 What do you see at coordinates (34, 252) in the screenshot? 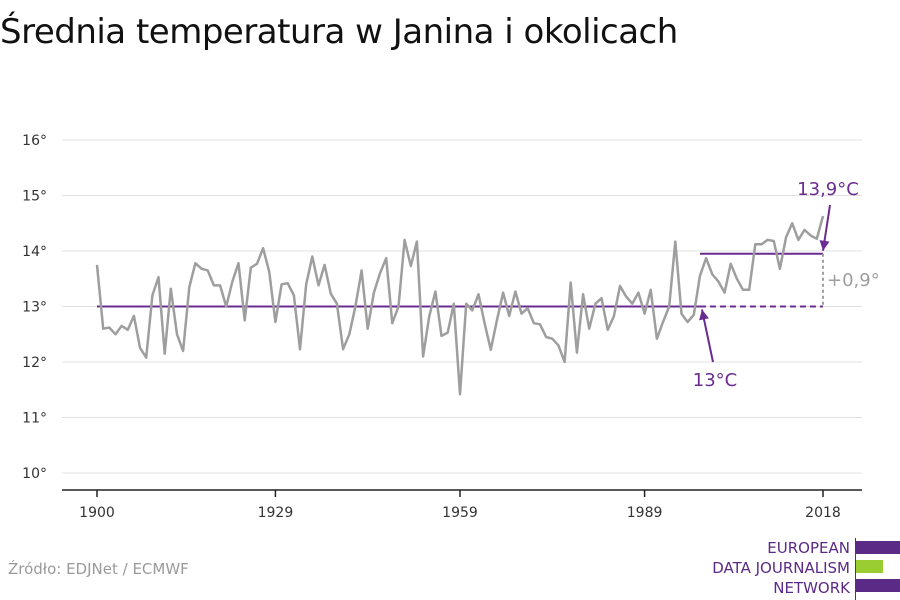
I see `y-tick-label: 14°` at bounding box center [34, 252].